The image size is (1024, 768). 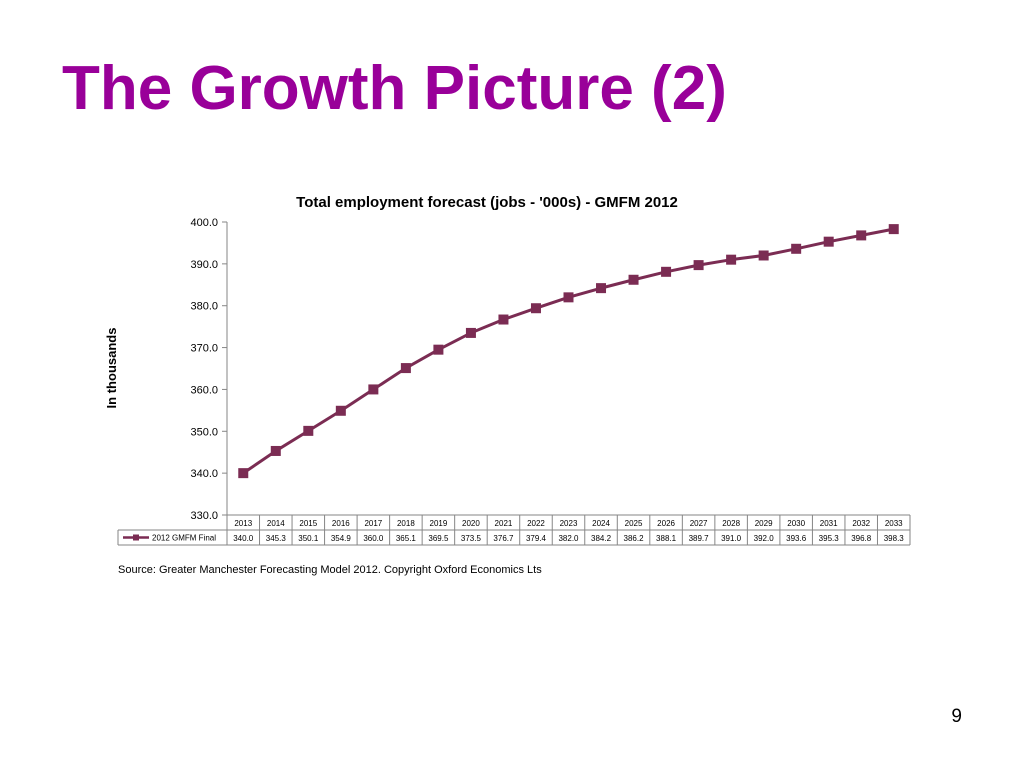 I want to click on x-tick-label: 2017, so click(x=373, y=523).